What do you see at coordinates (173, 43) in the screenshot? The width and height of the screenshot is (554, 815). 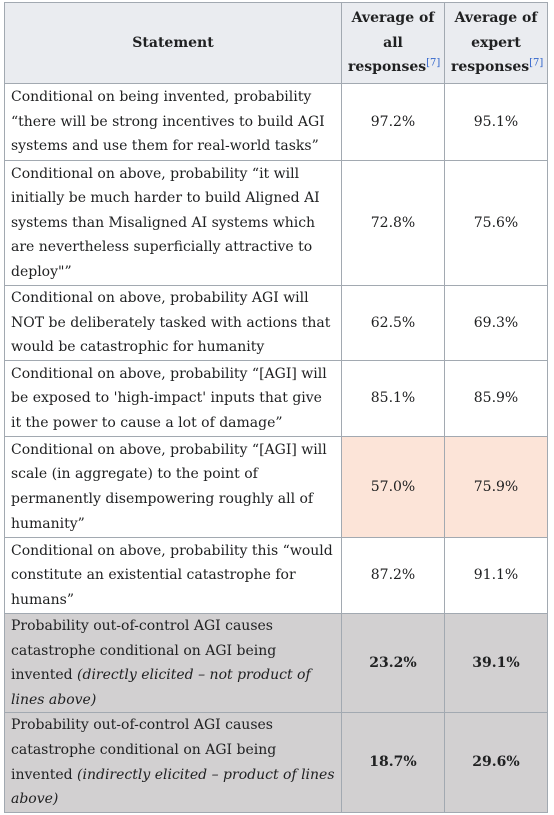 I see `header-statement: Statement` at bounding box center [173, 43].